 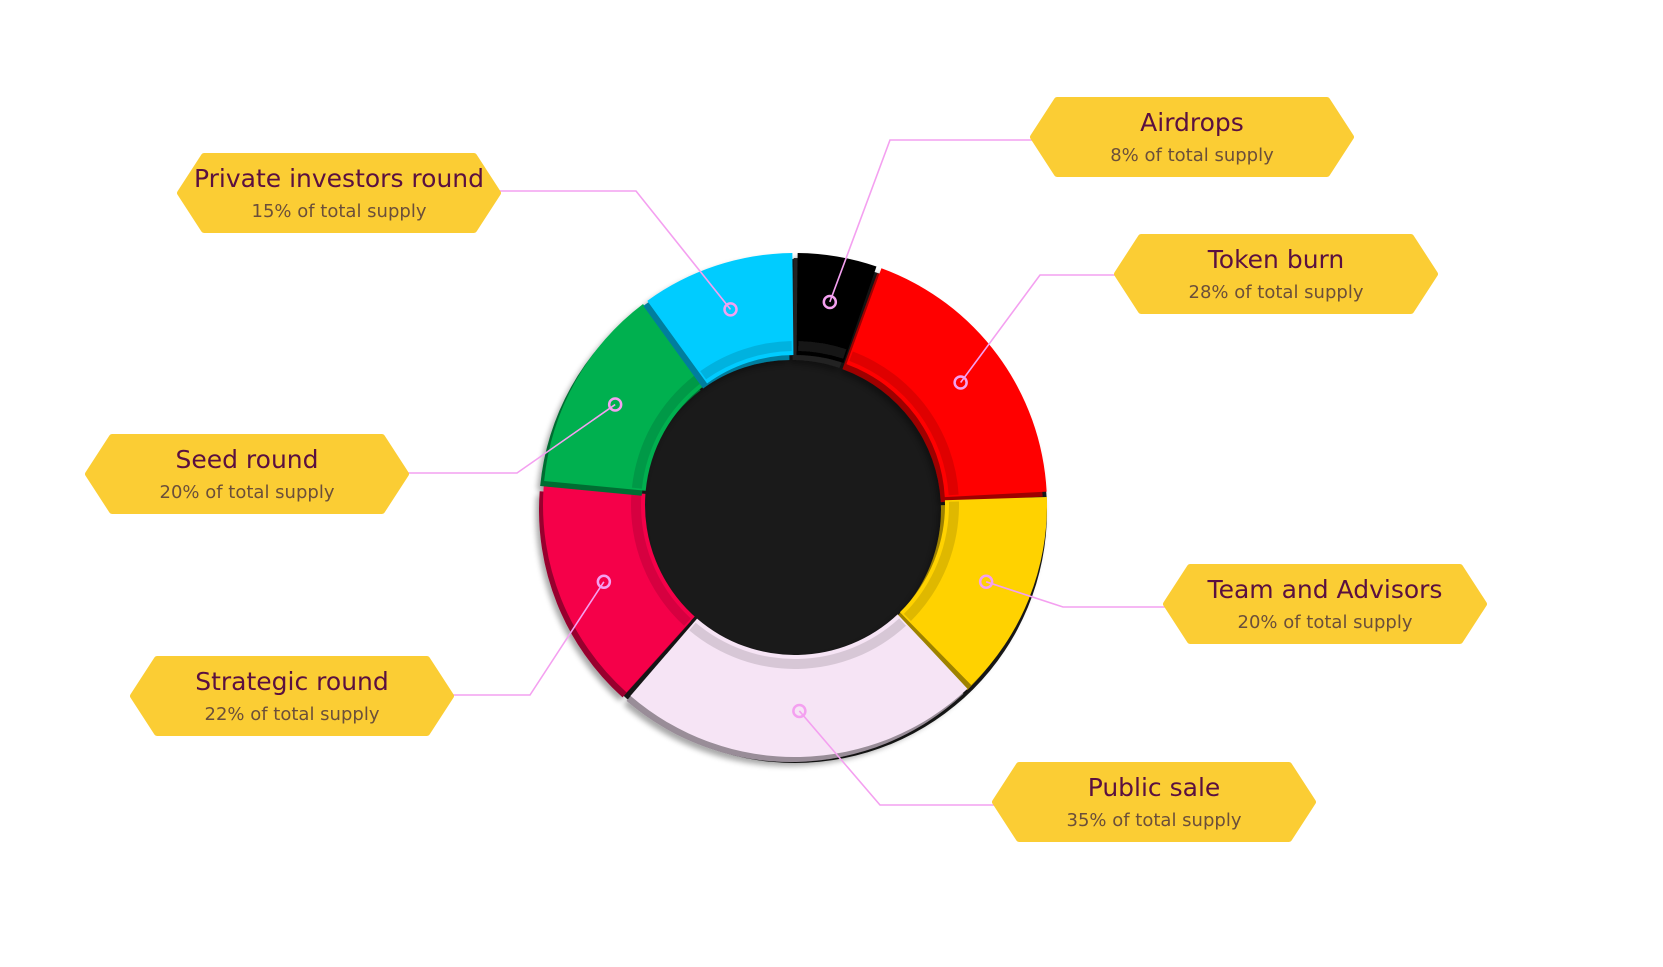 I want to click on leader-dot-team-advisors, so click(x=986, y=582).